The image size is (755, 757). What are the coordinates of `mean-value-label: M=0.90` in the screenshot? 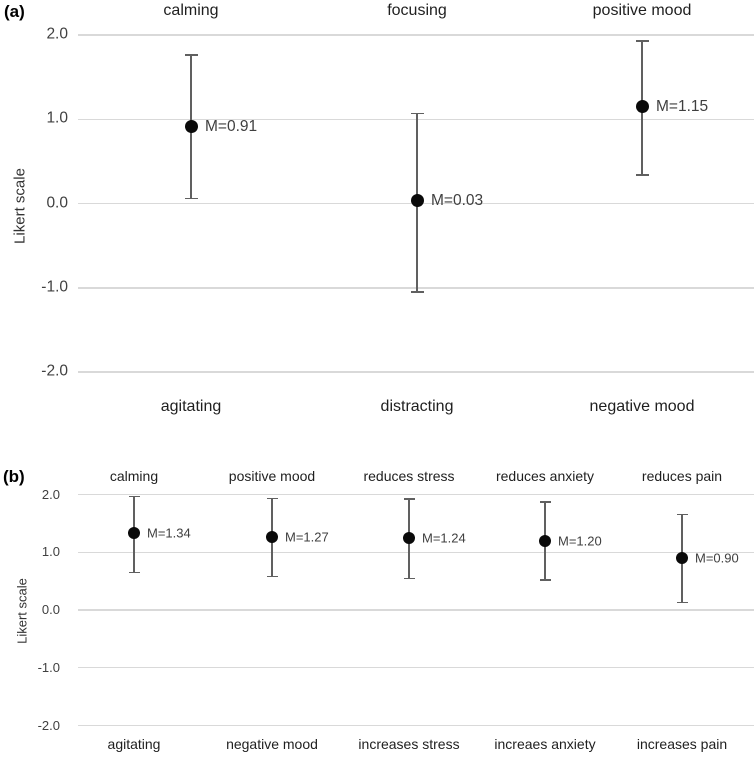 It's located at (717, 558).